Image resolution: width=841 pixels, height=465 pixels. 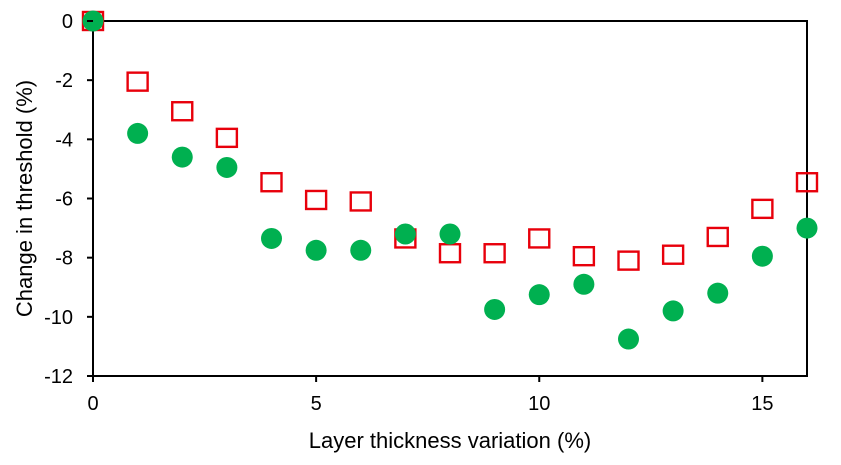 What do you see at coordinates (316, 404) in the screenshot?
I see `x-tick-label: 5` at bounding box center [316, 404].